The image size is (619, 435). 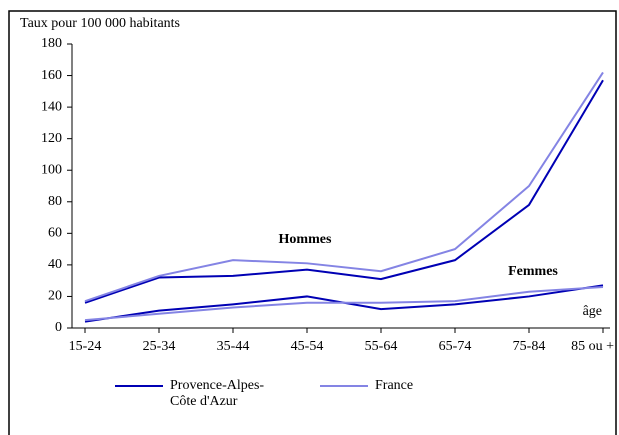 I want to click on y-tick-label: 40, so click(x=55, y=264).